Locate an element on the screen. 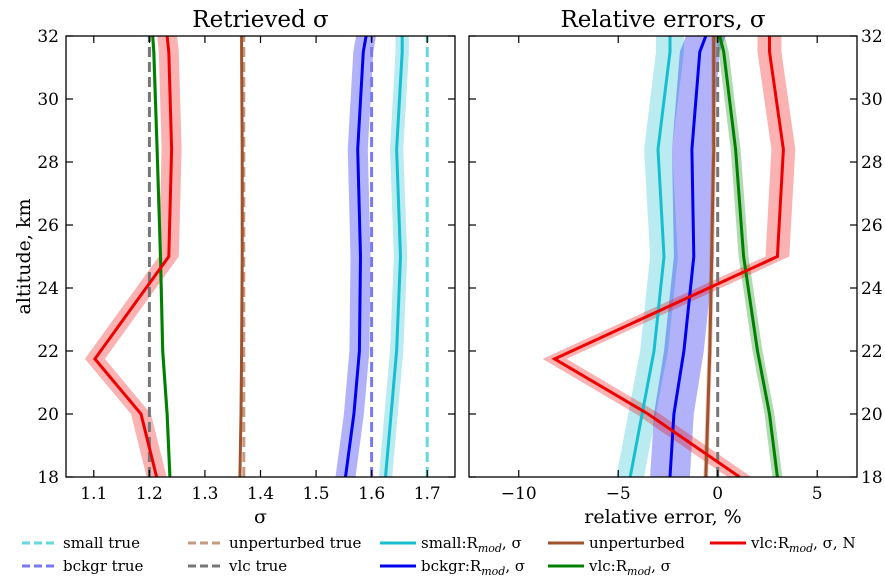  legend-item-bckgr-r: bckgr:Rmod, σ is located at coordinates (452, 567).